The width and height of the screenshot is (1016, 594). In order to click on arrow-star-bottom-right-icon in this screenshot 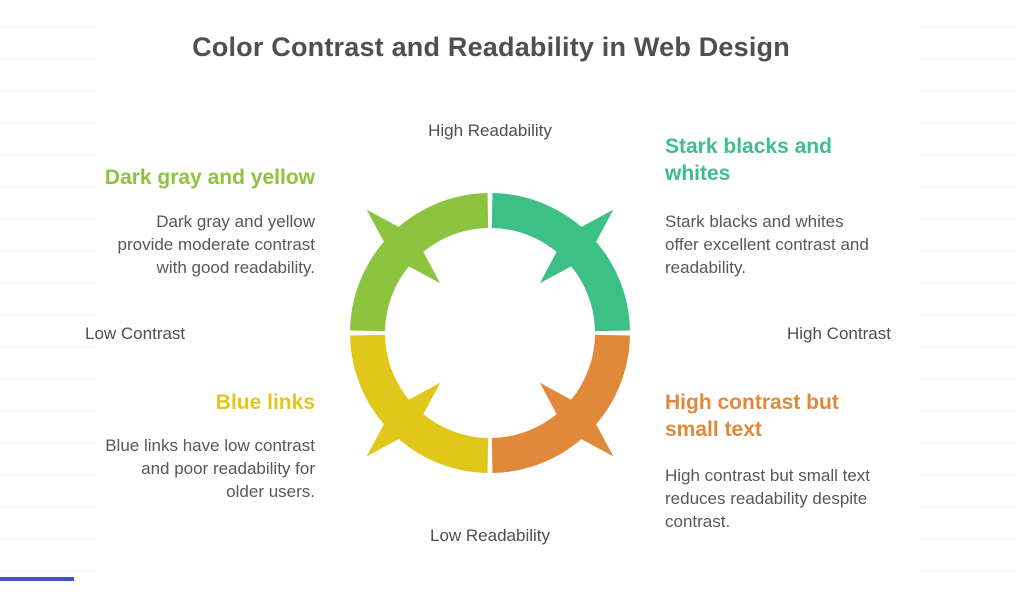, I will do `click(576, 419)`.